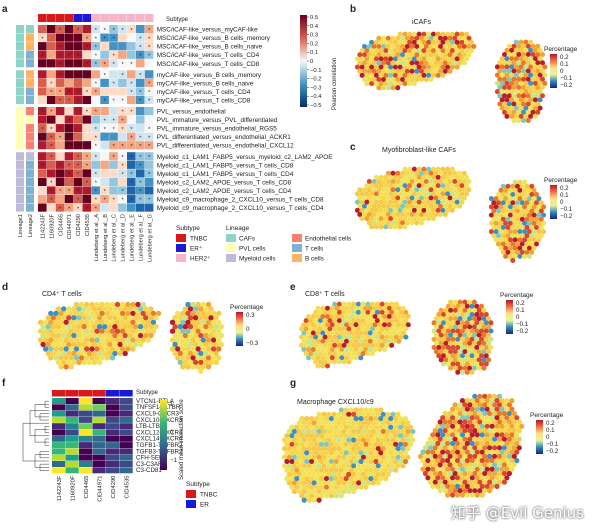  What do you see at coordinates (150, 238) in the screenshot?
I see `column-label: Lundeberg et al._G` at bounding box center [150, 238].